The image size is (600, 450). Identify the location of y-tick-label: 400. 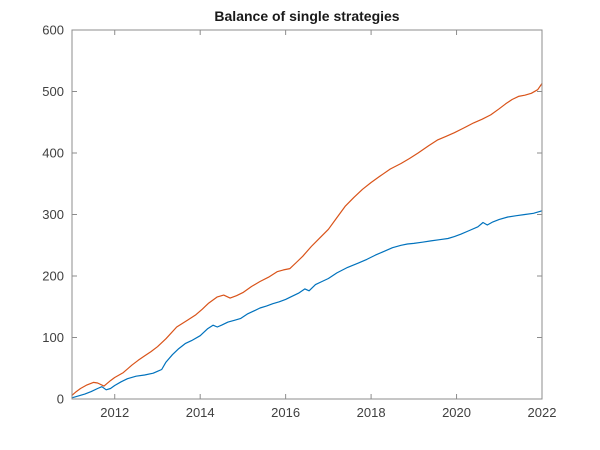
(53, 153).